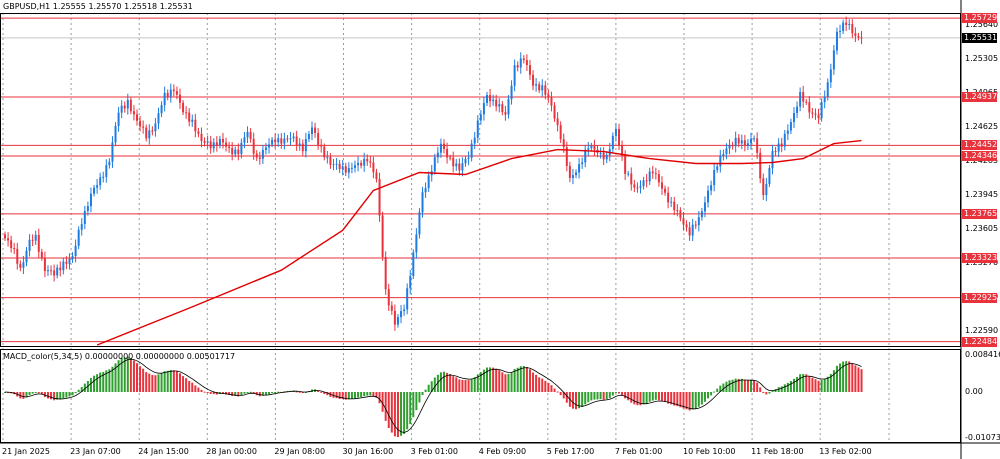  I want to click on price-level-tag: 1.24937, so click(980, 97).